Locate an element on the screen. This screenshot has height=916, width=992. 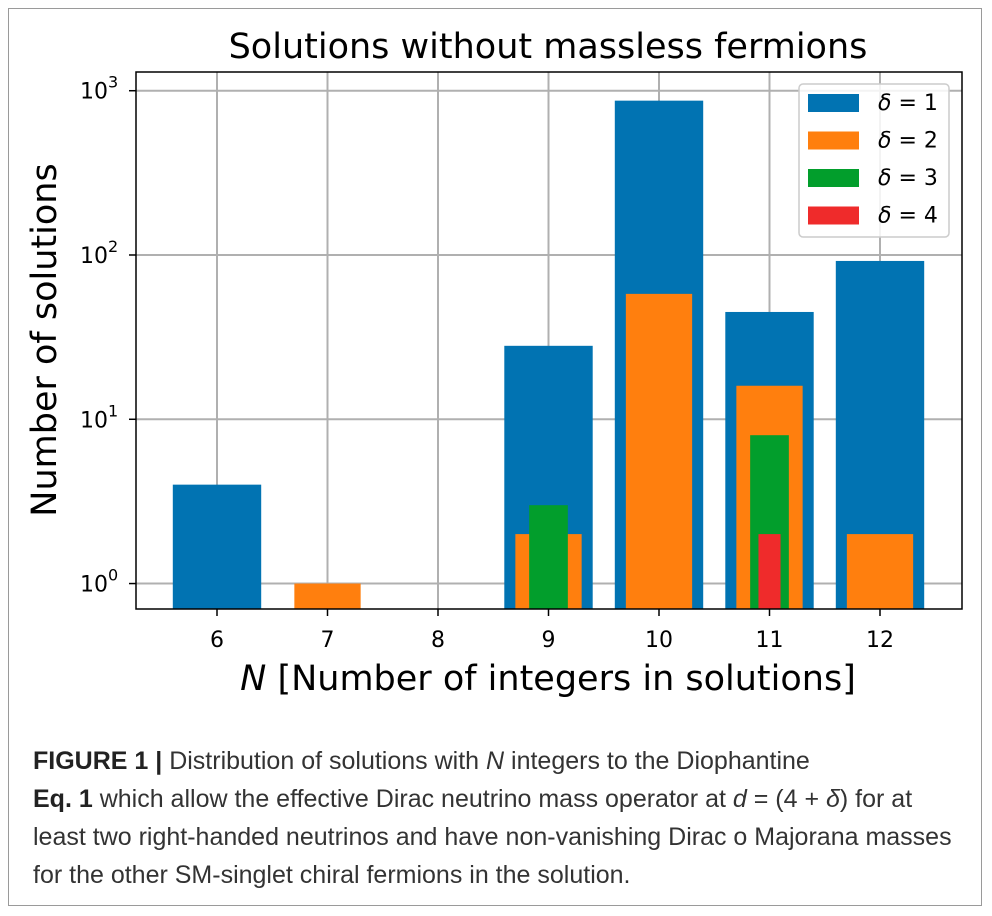
x-tick-label: 6 is located at coordinates (217, 640).